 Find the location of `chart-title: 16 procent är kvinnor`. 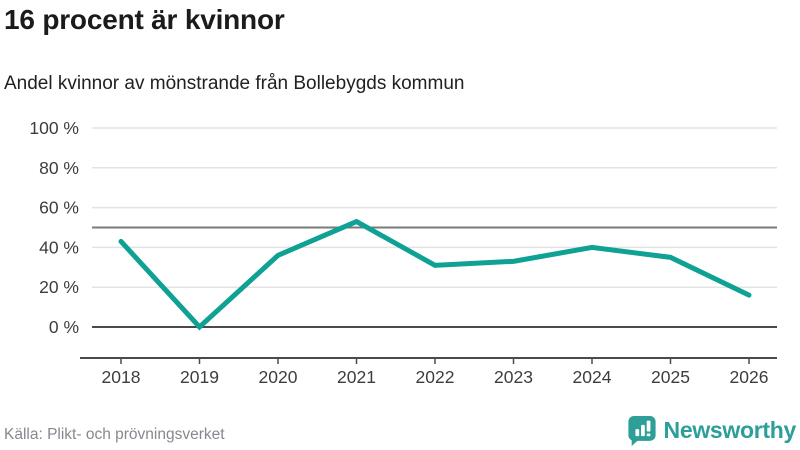

chart-title: 16 procent är kvinnor is located at coordinates (144, 19).